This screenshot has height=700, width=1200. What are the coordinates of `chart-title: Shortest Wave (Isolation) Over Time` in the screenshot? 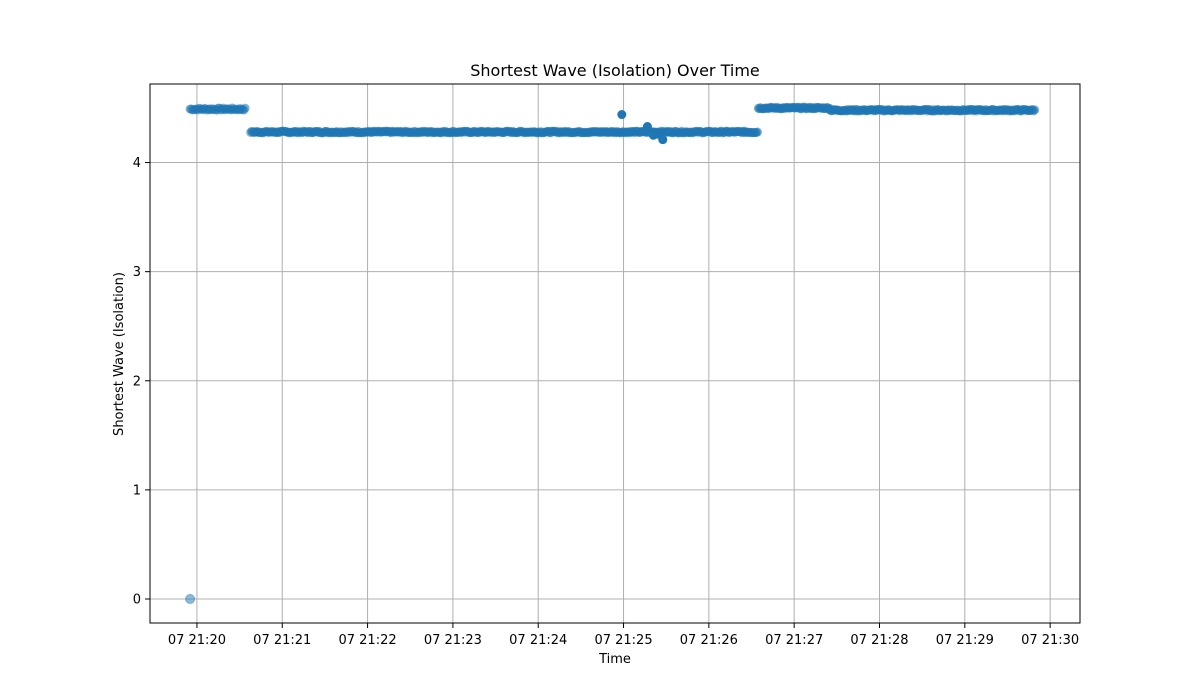 It's located at (615, 70).